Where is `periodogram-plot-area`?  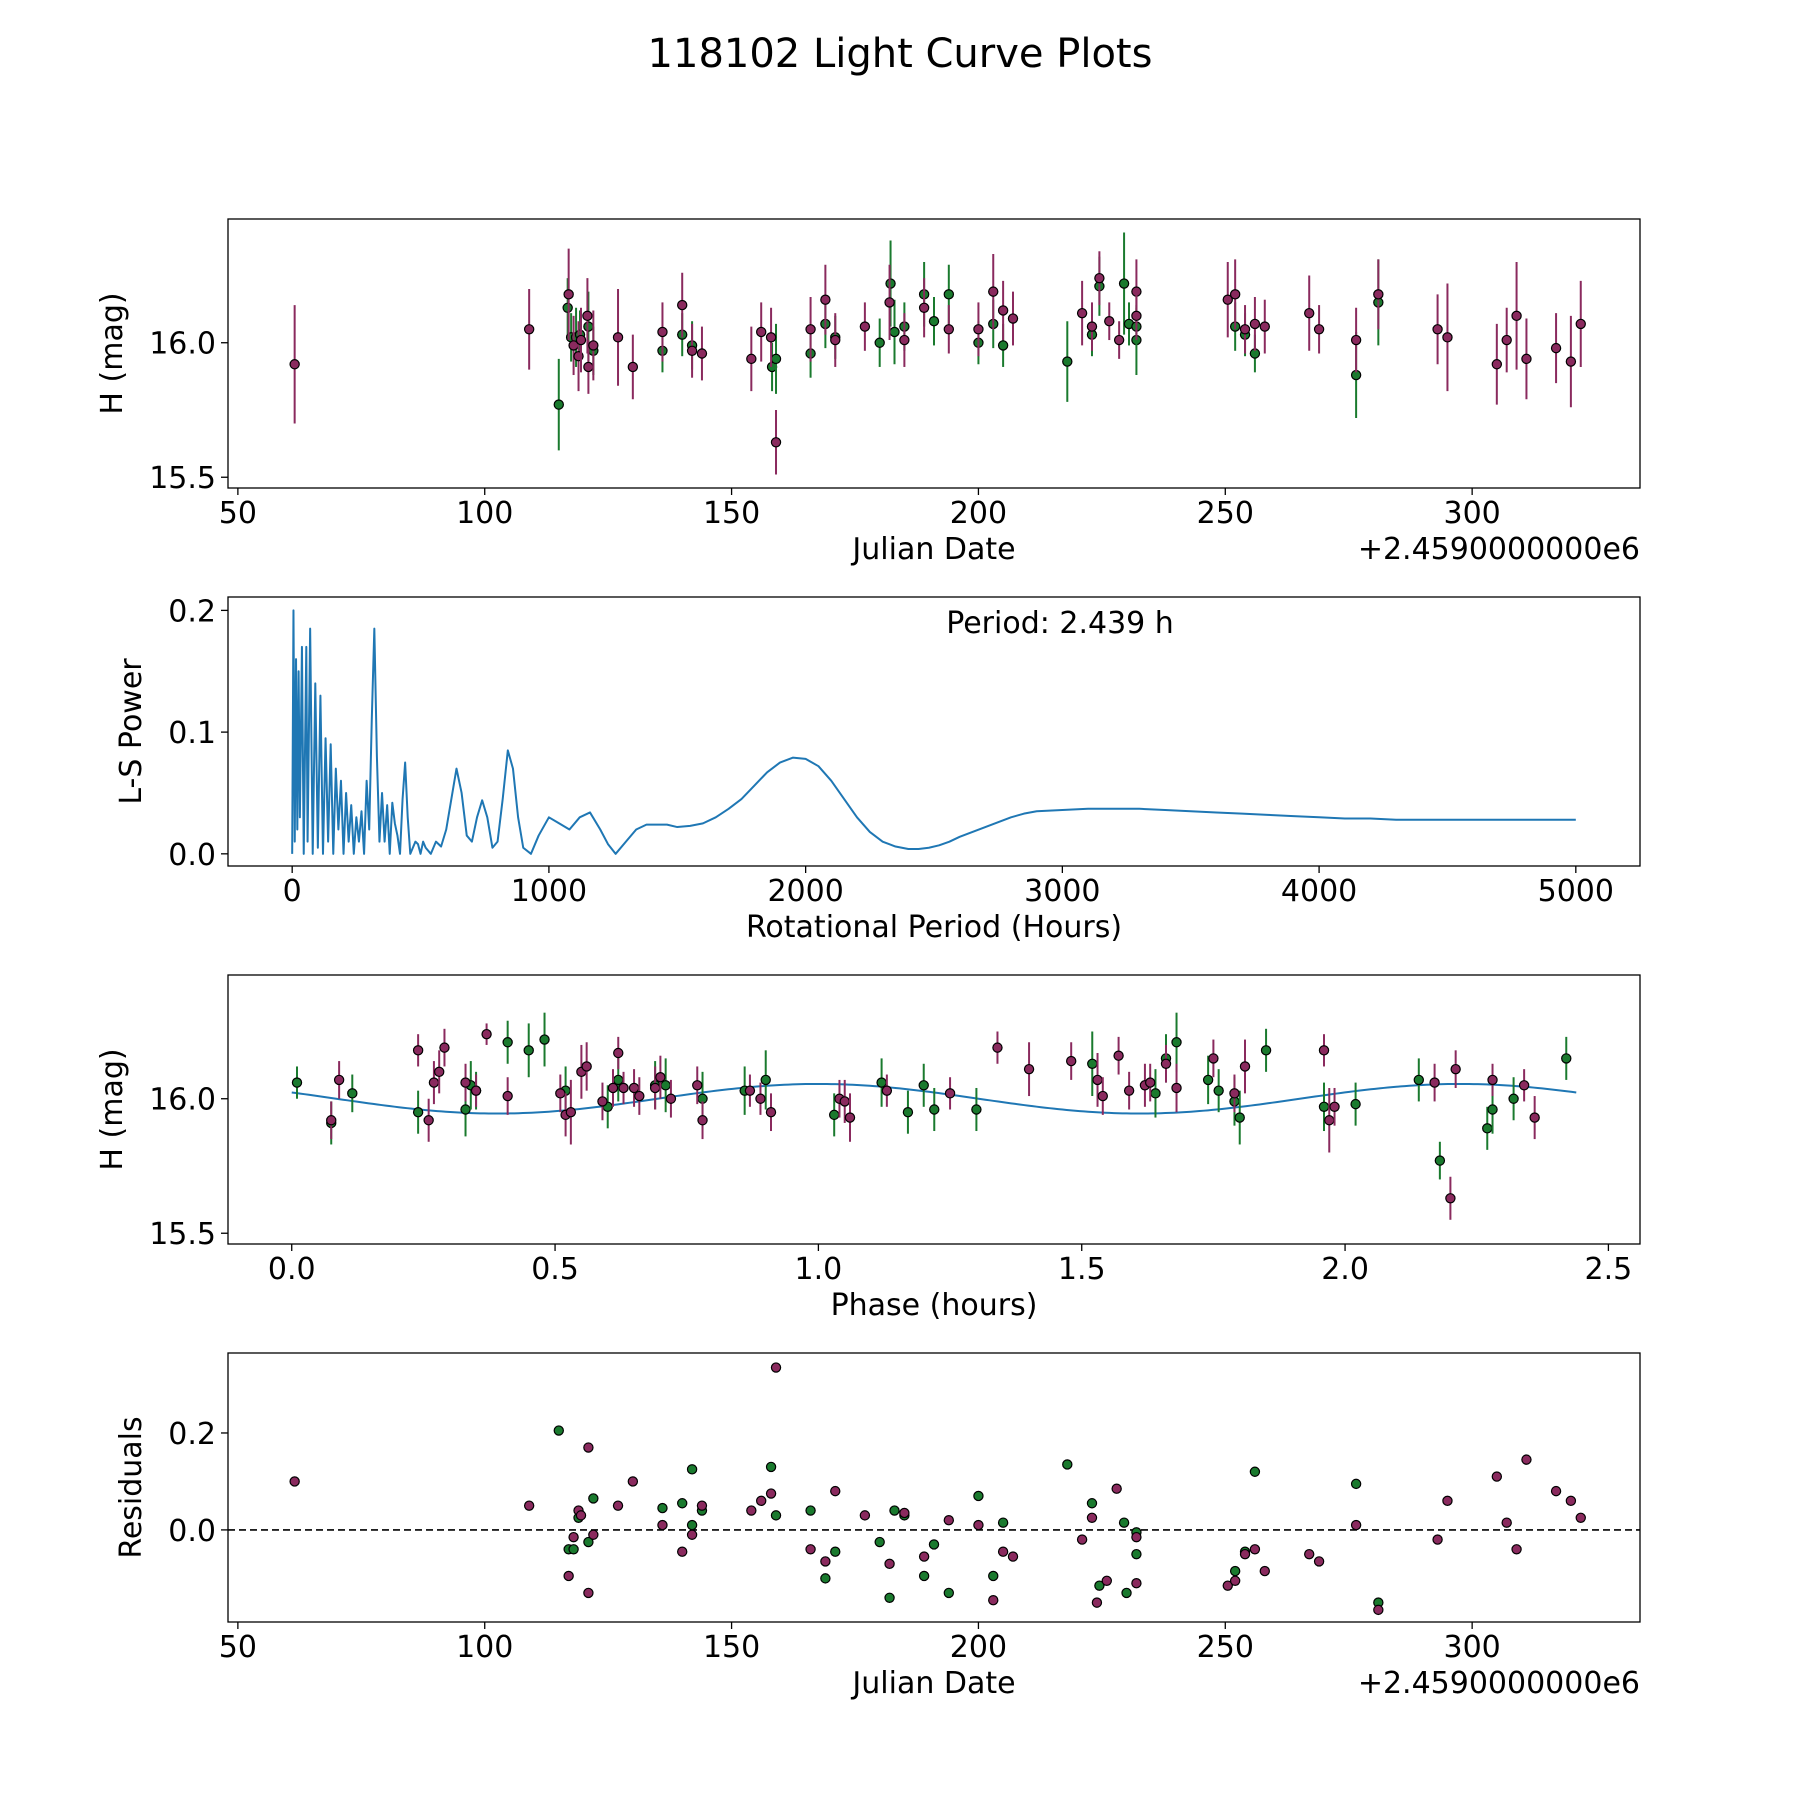
periodogram-plot-area is located at coordinates (933, 732).